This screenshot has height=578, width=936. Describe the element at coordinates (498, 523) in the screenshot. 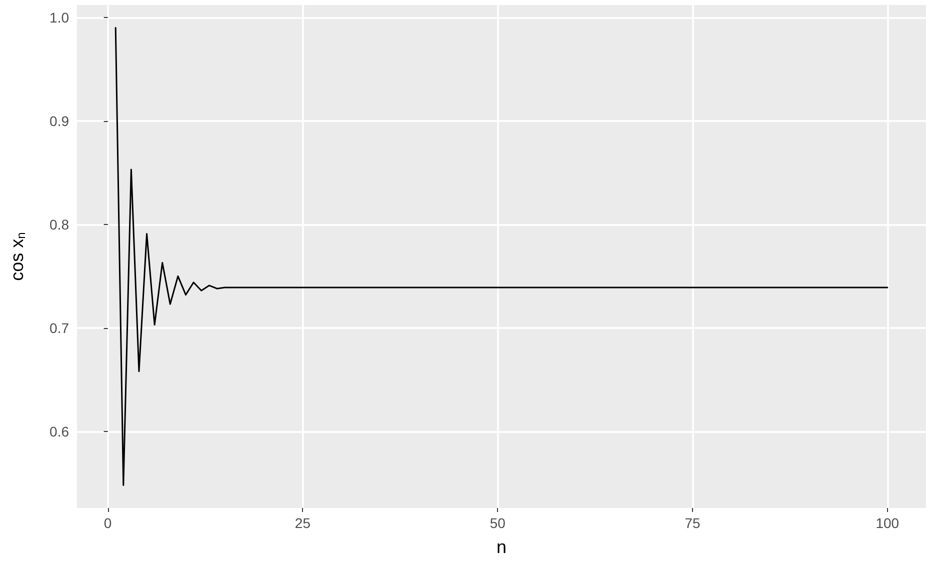

I see `x-tick-label: 50` at that location.